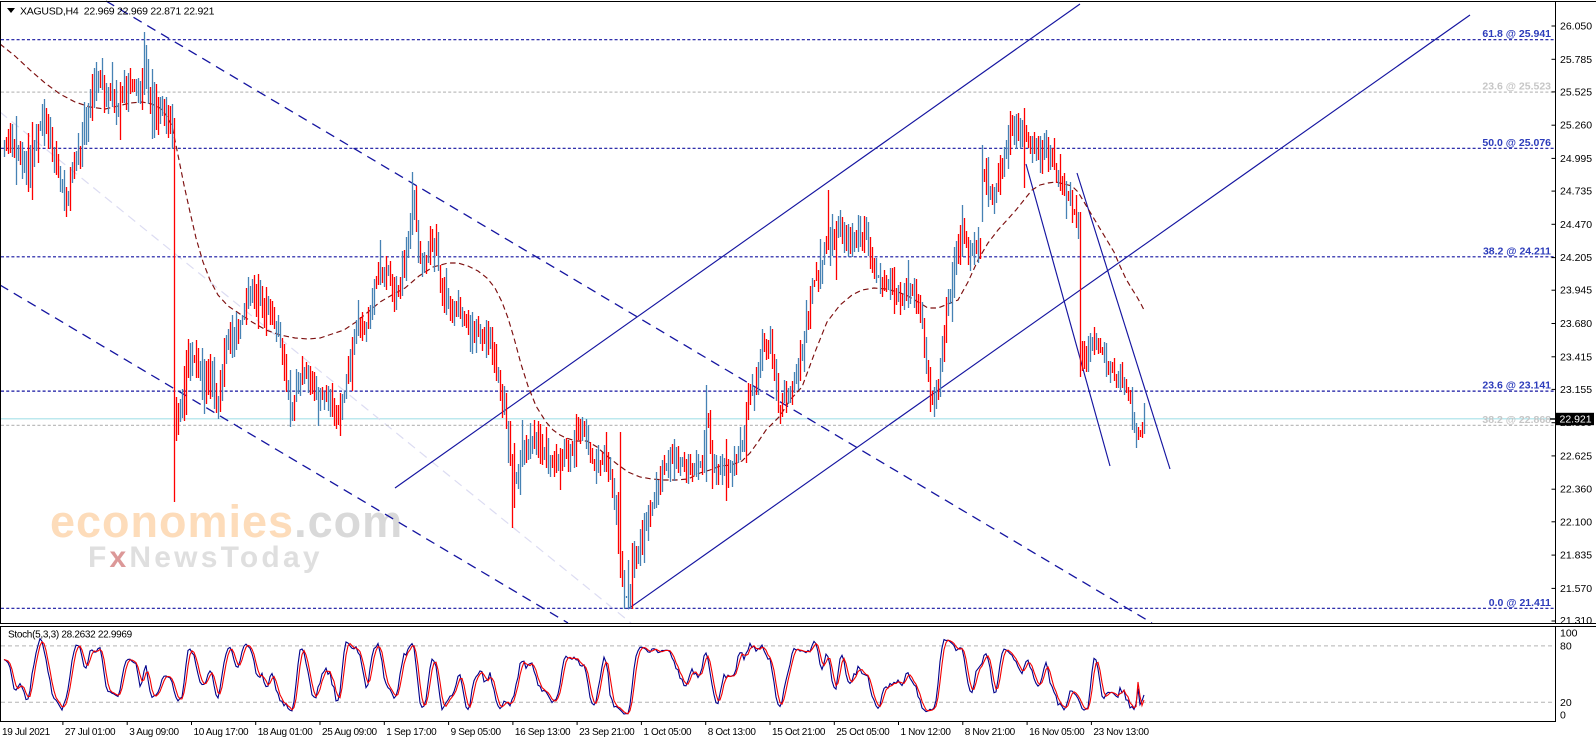  Describe the element at coordinates (1576, 192) in the screenshot. I see `svg-text: 24.735` at that location.